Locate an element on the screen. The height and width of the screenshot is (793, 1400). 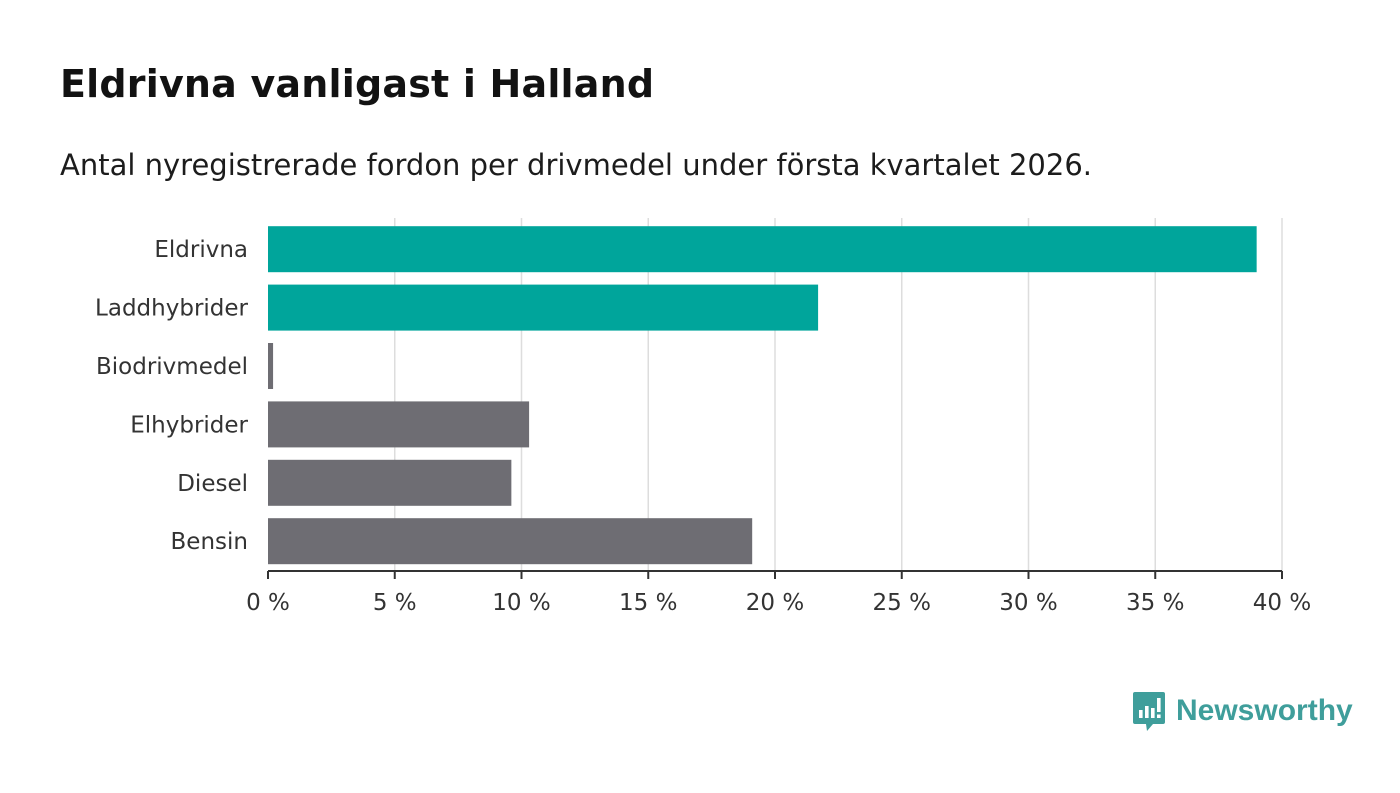
brand-name: Newsworthy is located at coordinates (1264, 710).